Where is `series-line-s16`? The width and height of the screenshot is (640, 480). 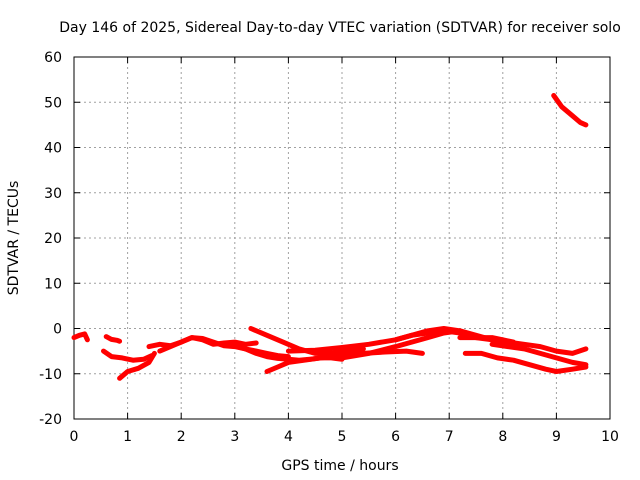 series-line-s16 is located at coordinates (570, 110).